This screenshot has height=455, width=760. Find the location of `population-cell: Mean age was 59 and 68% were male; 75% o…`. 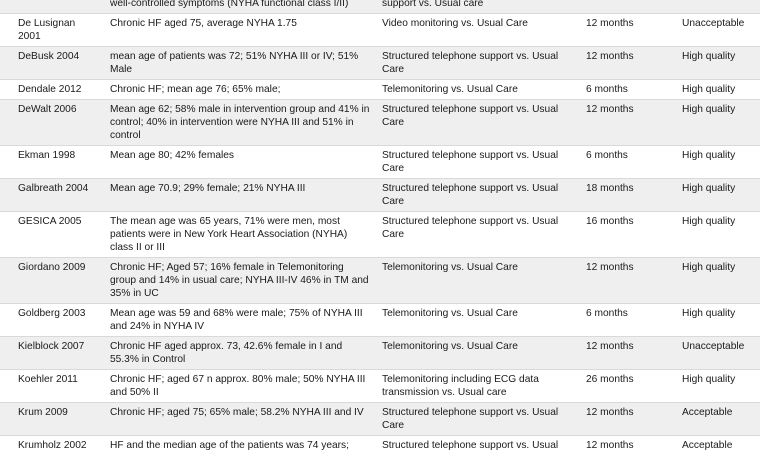

population-cell: Mean age was 59 and 68% were male; 75% o… is located at coordinates (242, 320).